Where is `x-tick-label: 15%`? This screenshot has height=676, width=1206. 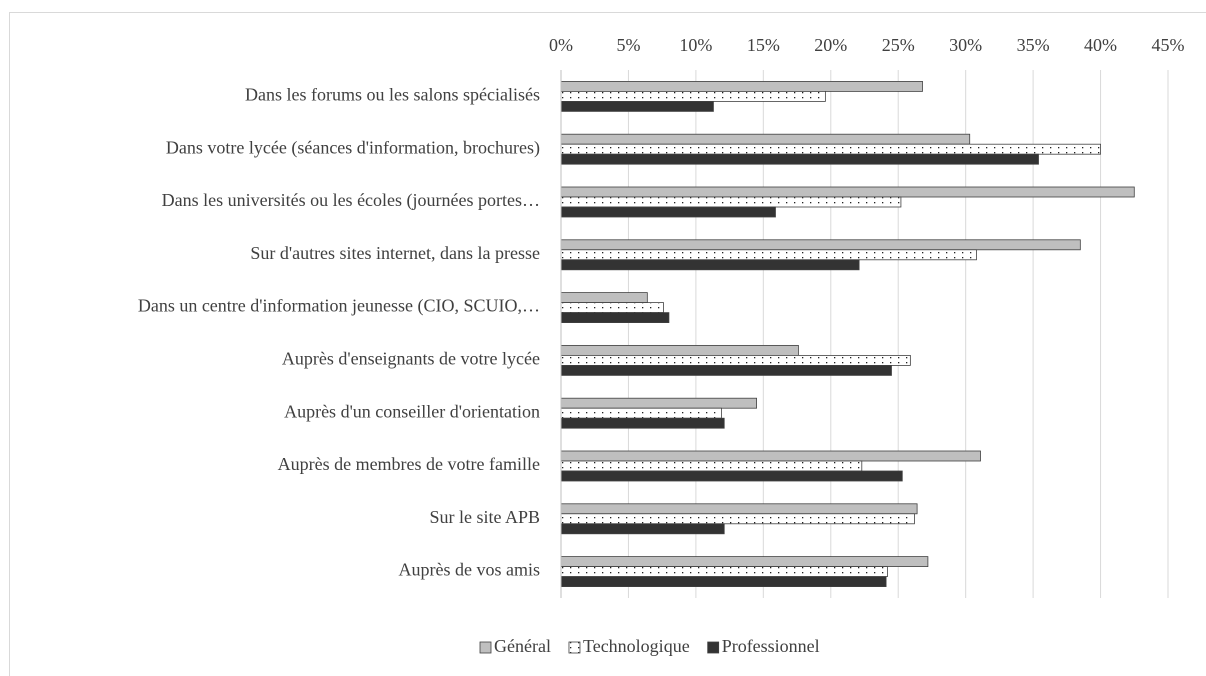 x-tick-label: 15% is located at coordinates (763, 45).